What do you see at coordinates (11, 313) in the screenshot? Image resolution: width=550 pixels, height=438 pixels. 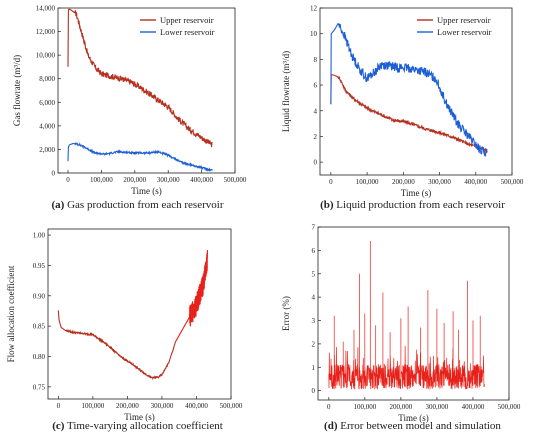 I see `y-axis-title: Flow allocation coefficient` at bounding box center [11, 313].